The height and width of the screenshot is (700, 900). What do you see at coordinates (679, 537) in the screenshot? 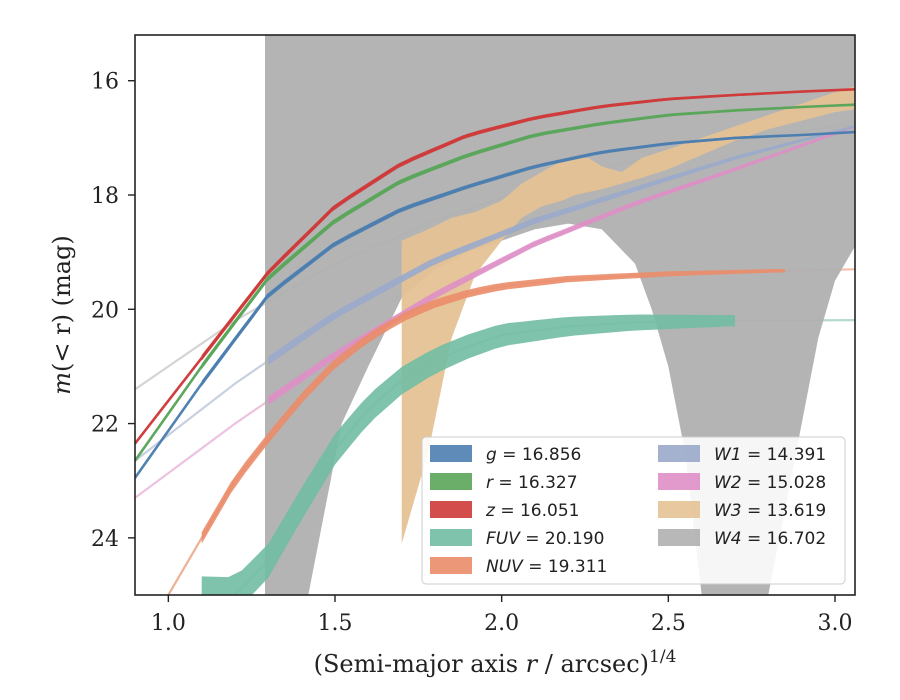
I see `legend-swatch-w4` at bounding box center [679, 537].